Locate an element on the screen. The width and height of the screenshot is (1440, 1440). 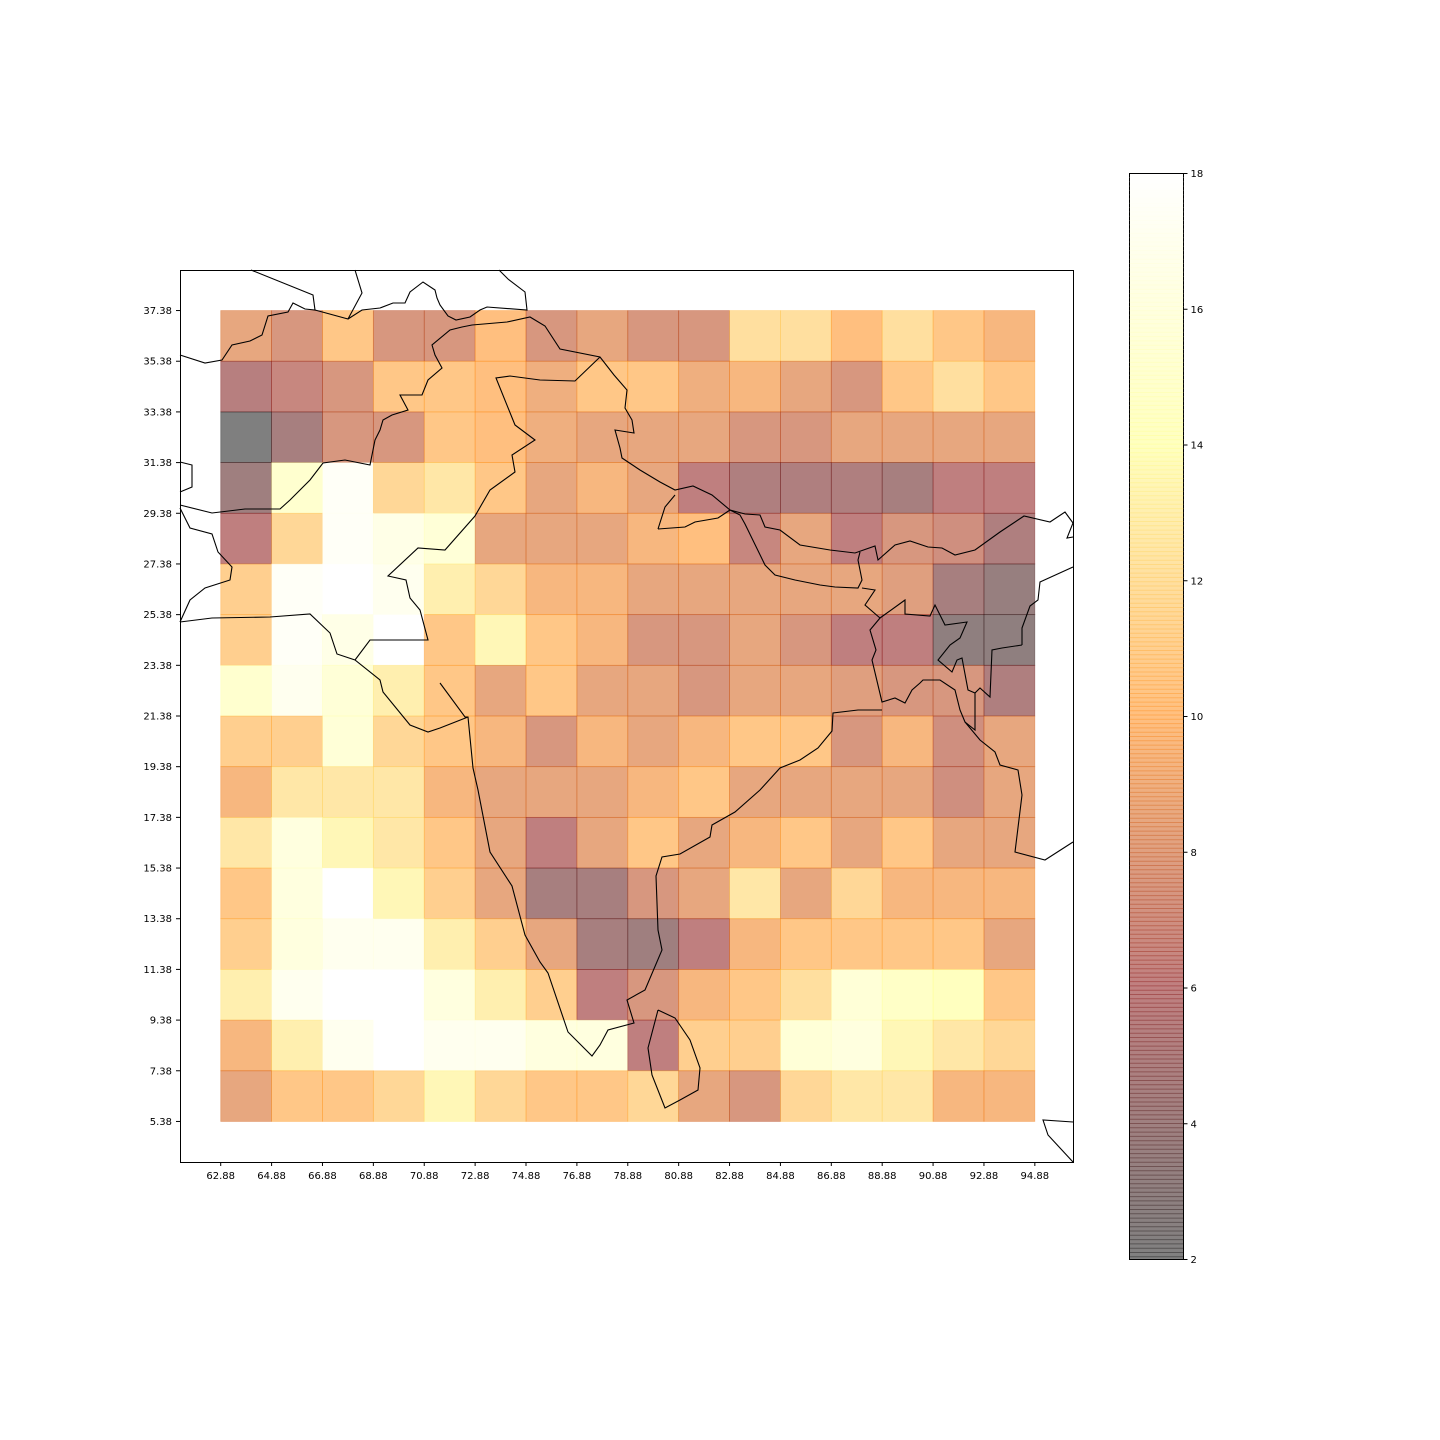
y-tick-label: 19.38 is located at coordinates (157, 767).